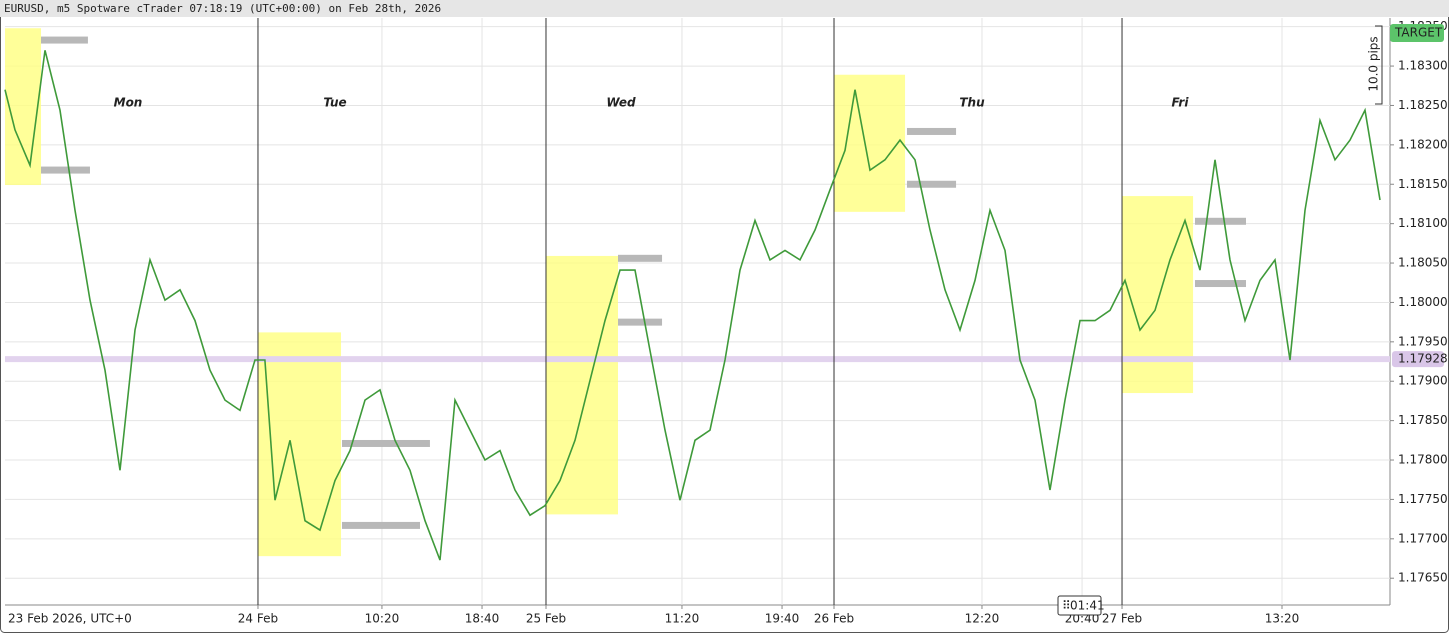 Image resolution: width=1449 pixels, height=633 pixels. What do you see at coordinates (482, 619) in the screenshot?
I see `x-tick-label: 18:40` at bounding box center [482, 619].